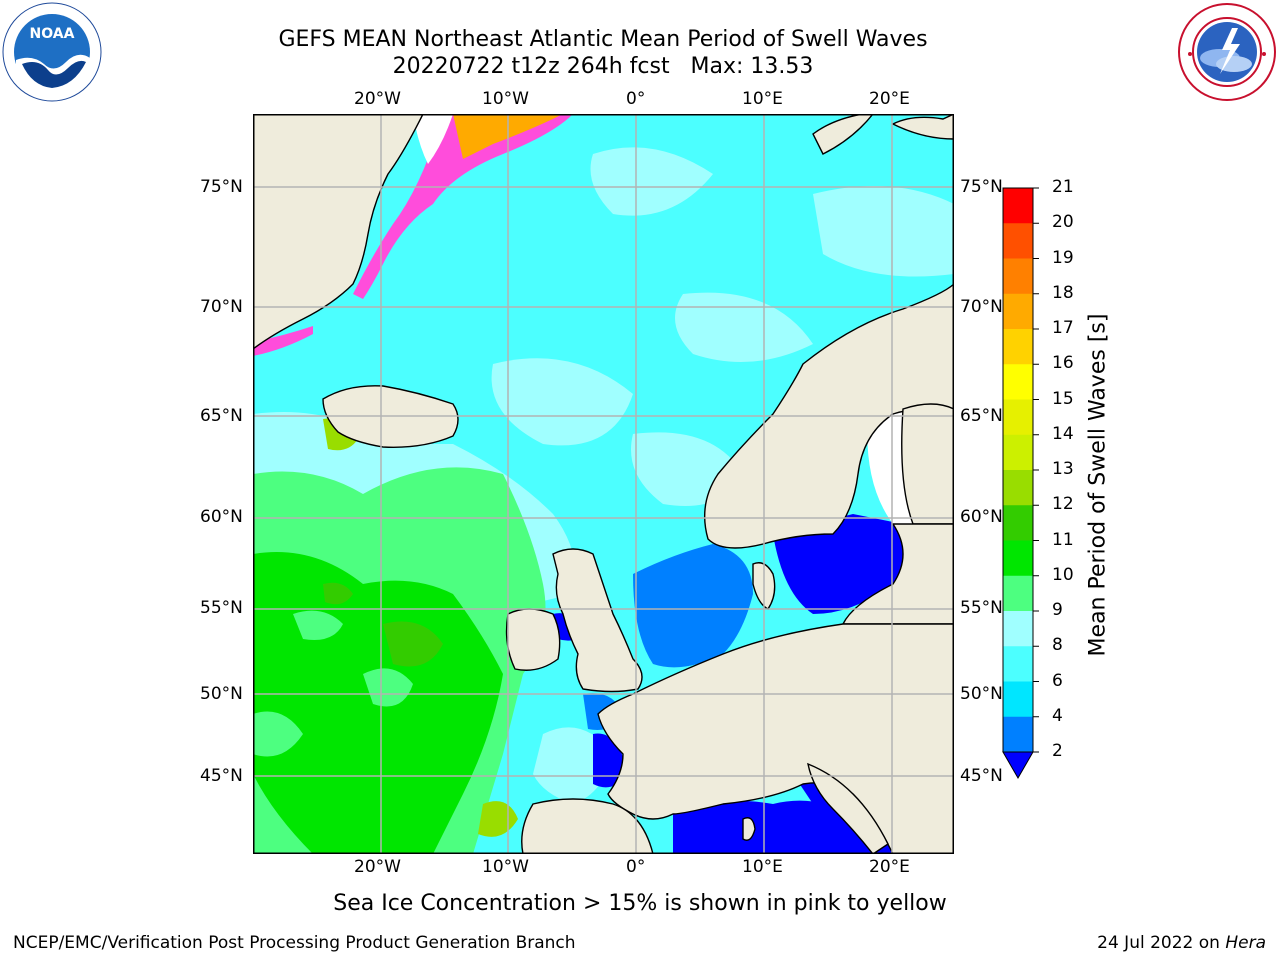  I want to click on colorbar-tick-label: 17, so click(1063, 328).